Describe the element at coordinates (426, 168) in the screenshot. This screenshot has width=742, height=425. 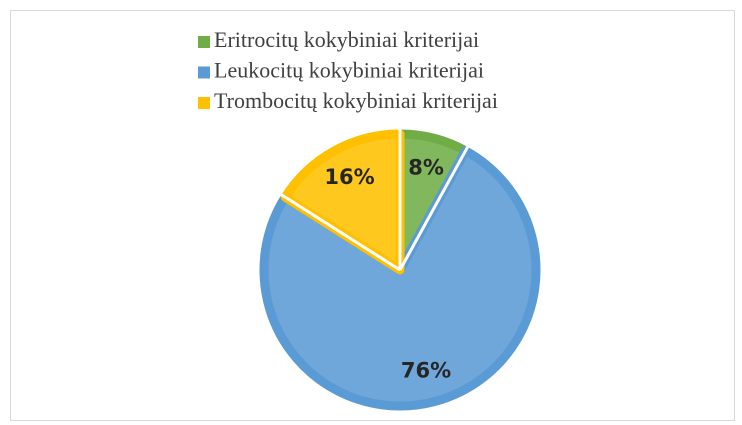
I see `data-label: 8%` at that location.